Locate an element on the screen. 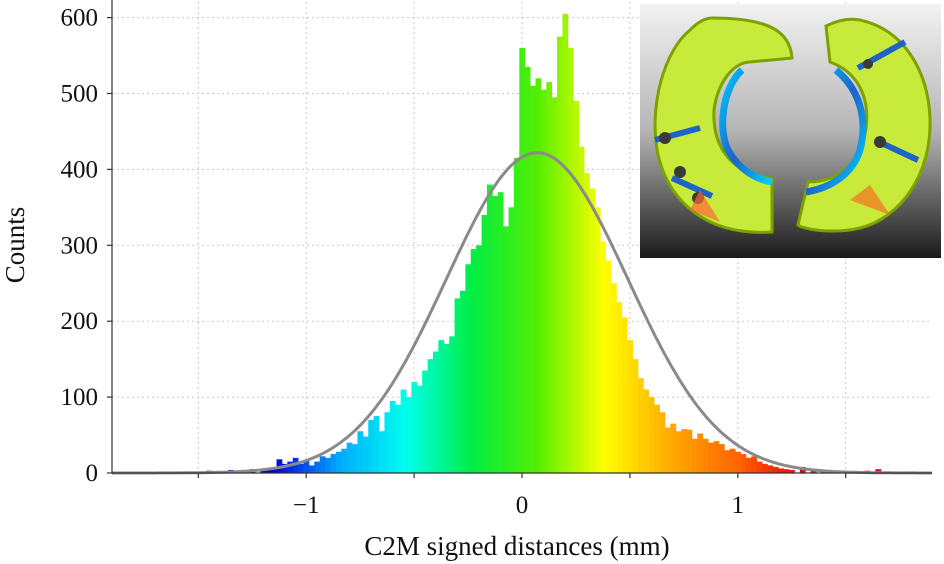 This screenshot has width=944, height=564. x-tick-label: 0 is located at coordinates (522, 505).